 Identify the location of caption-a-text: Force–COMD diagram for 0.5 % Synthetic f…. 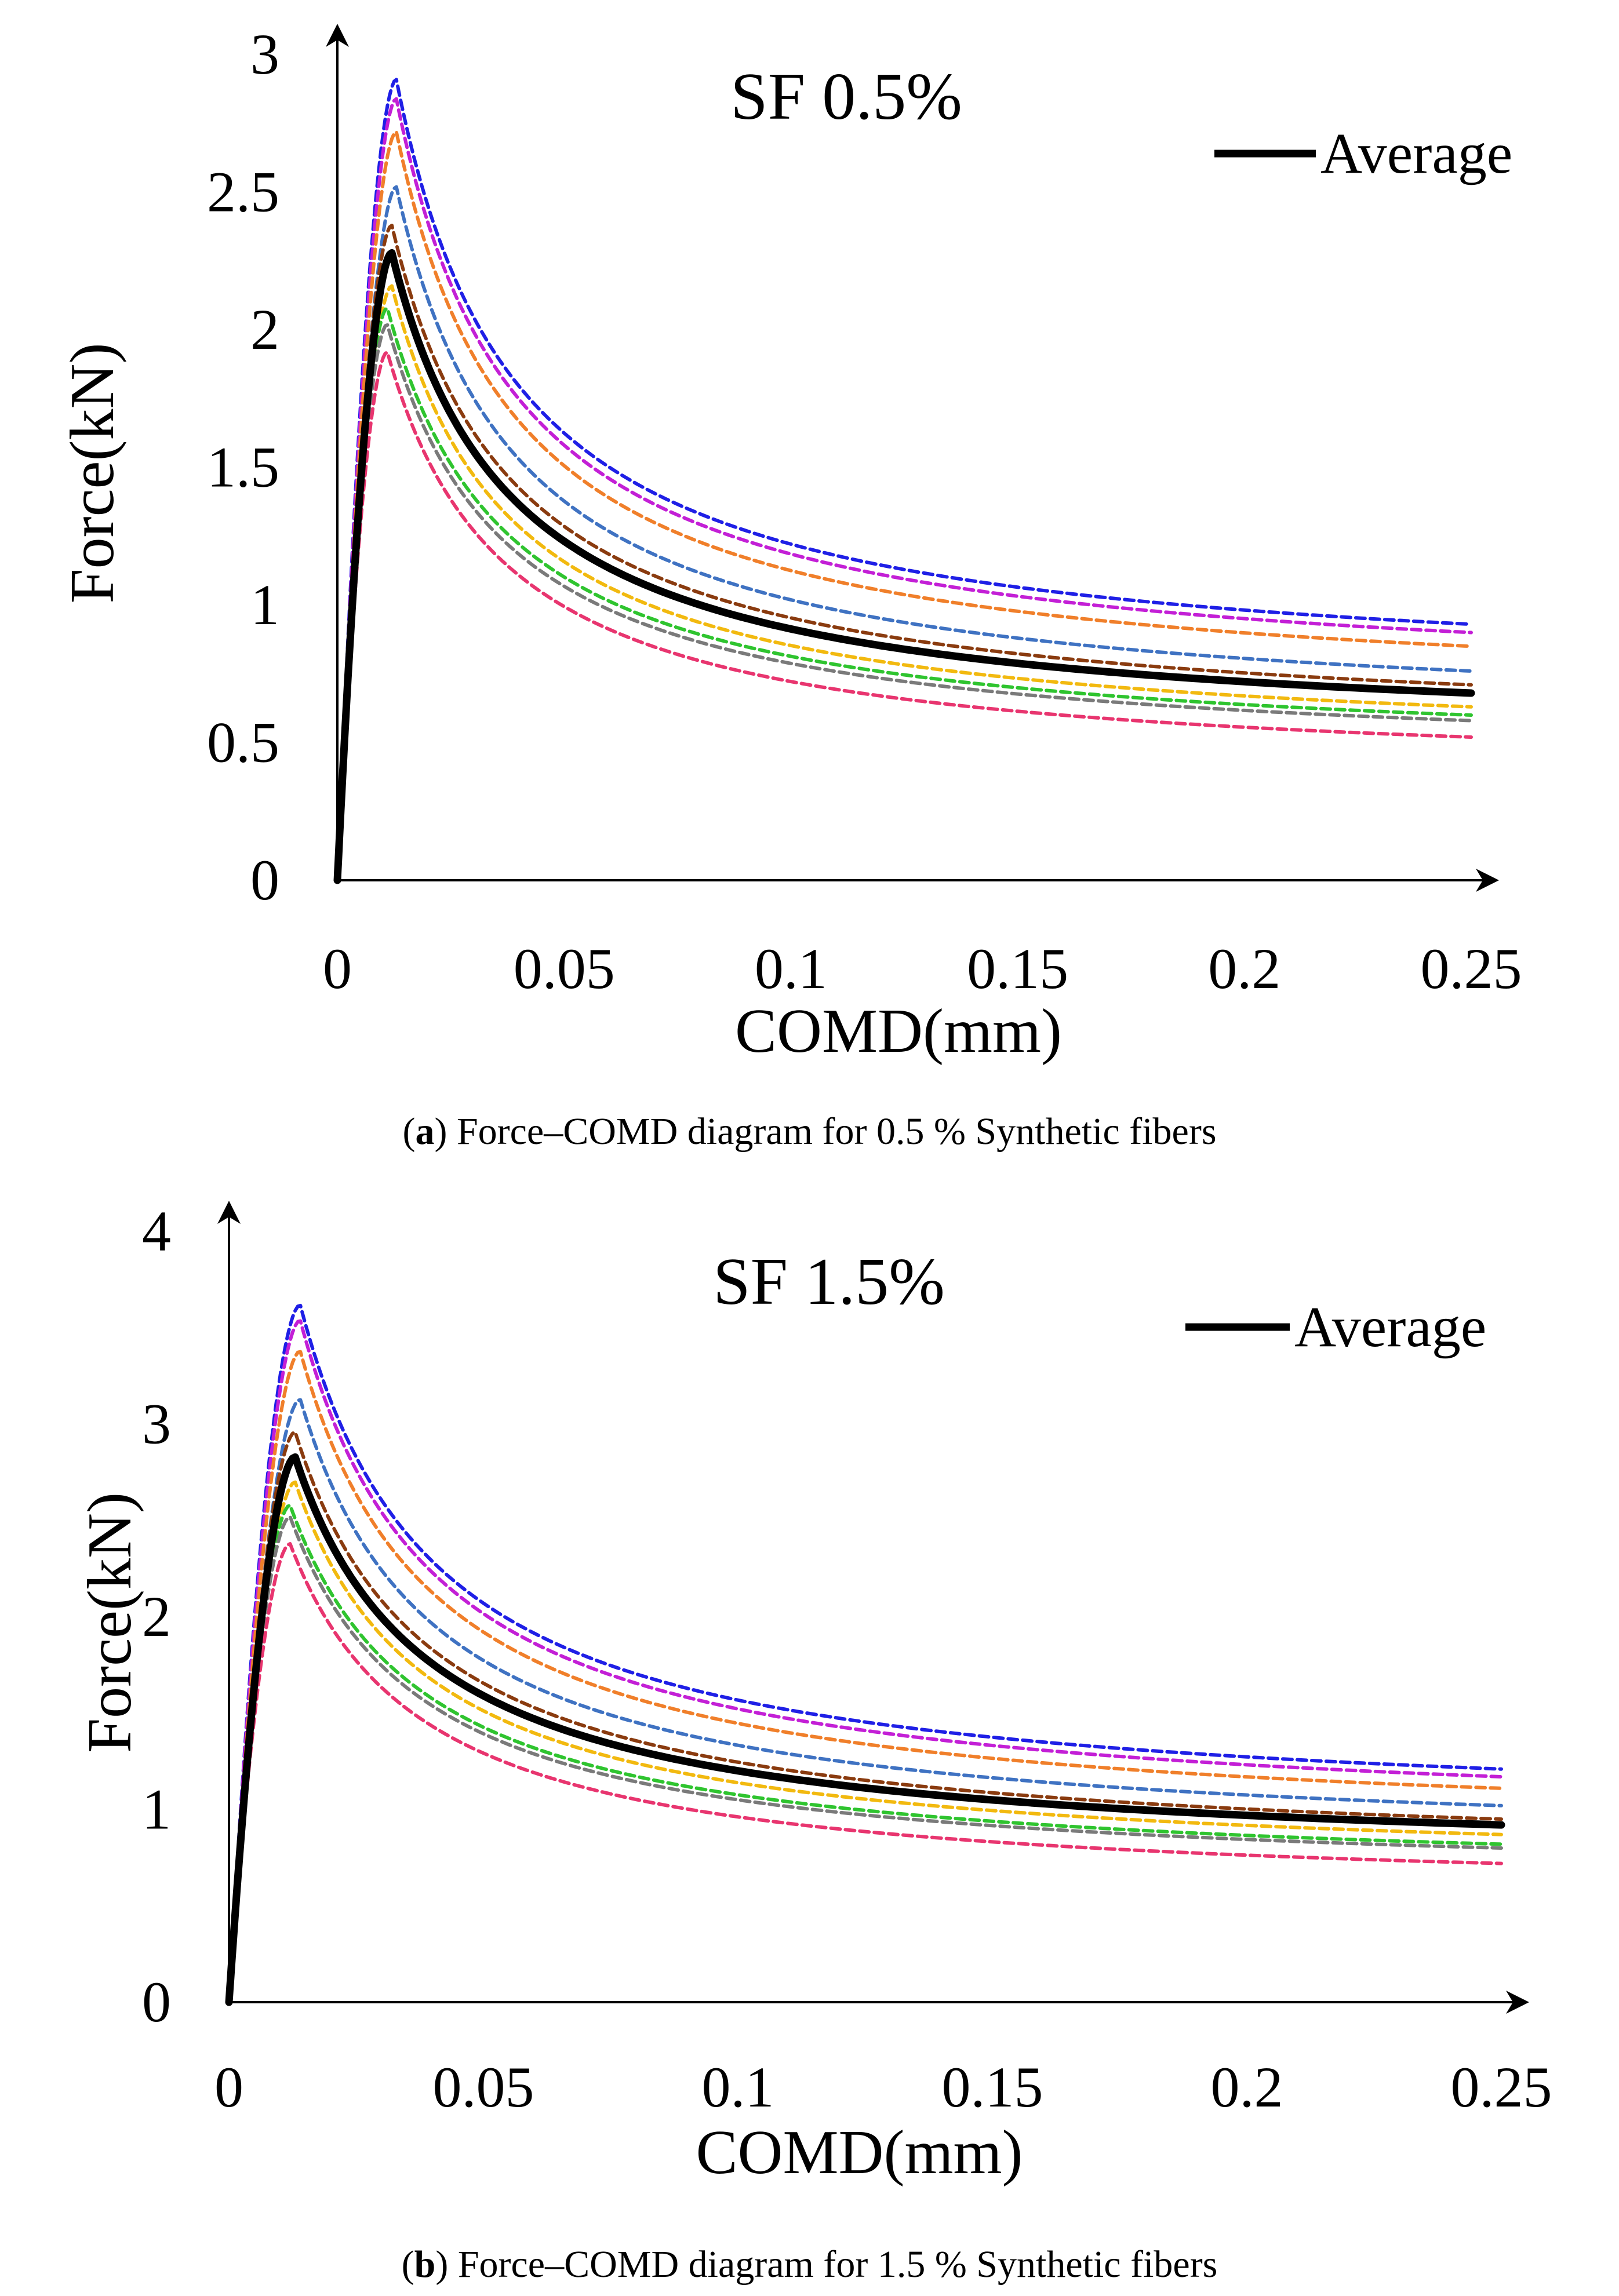
(836, 1131).